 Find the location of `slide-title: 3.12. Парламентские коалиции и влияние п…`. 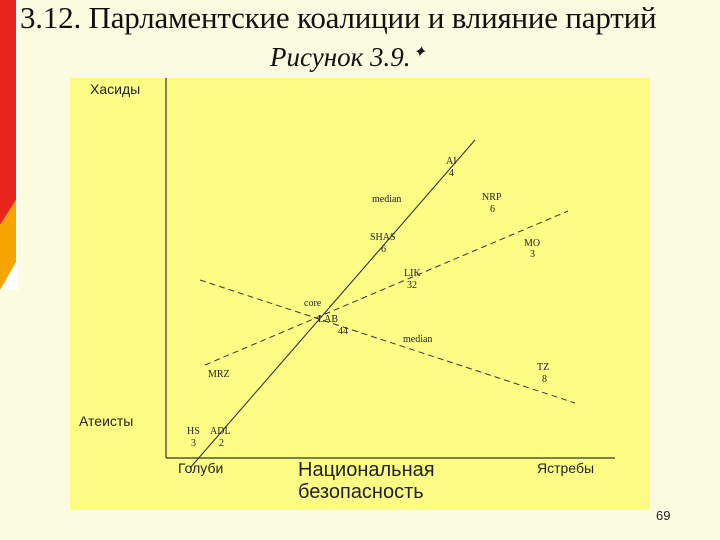

slide-title: 3.12. Парламентские коалиции и влияние п… is located at coordinates (338, 17).